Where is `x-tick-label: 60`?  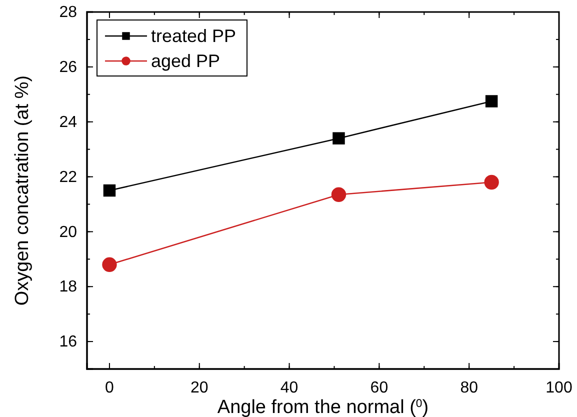 x-tick-label: 60 is located at coordinates (379, 387).